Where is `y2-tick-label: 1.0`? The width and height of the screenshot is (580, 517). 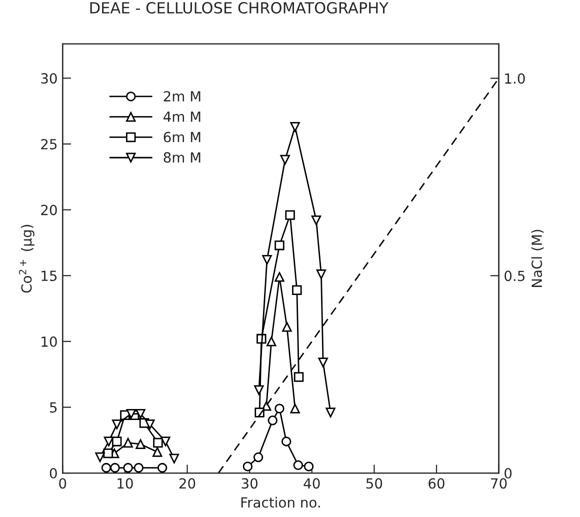
y2-tick-label: 1.0 is located at coordinates (515, 78).